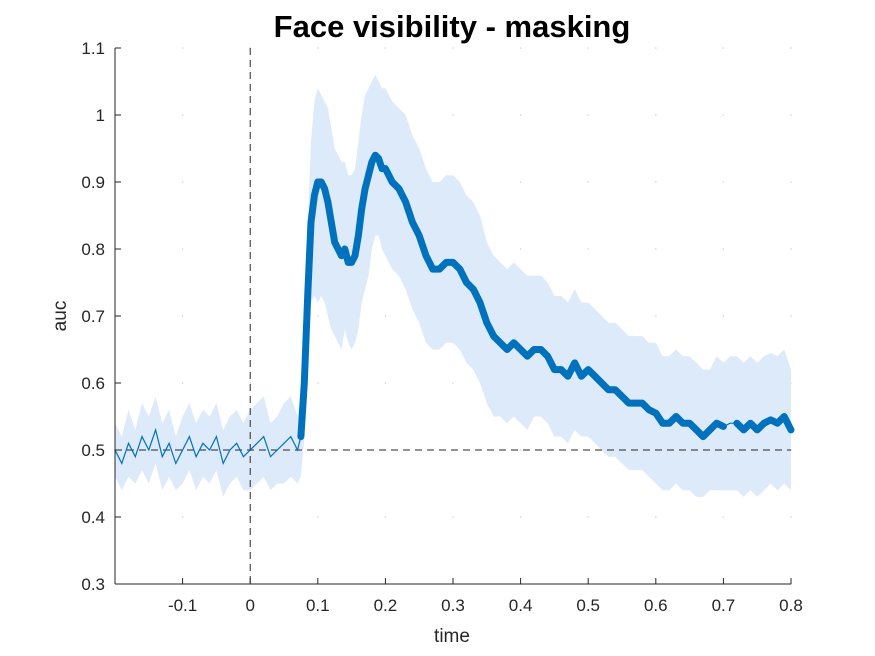 This screenshot has height=656, width=875. I want to click on y-tick-label: 0.7, so click(93, 316).